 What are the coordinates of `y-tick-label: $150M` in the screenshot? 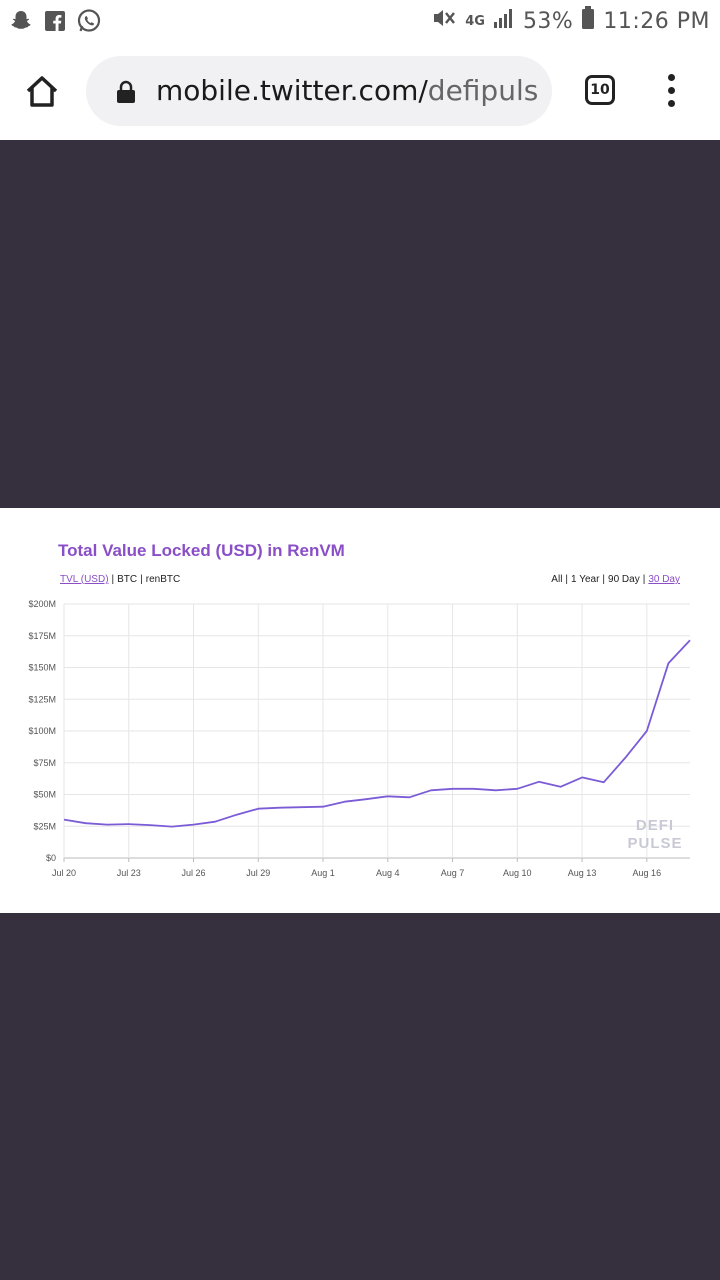 It's located at (42, 668).